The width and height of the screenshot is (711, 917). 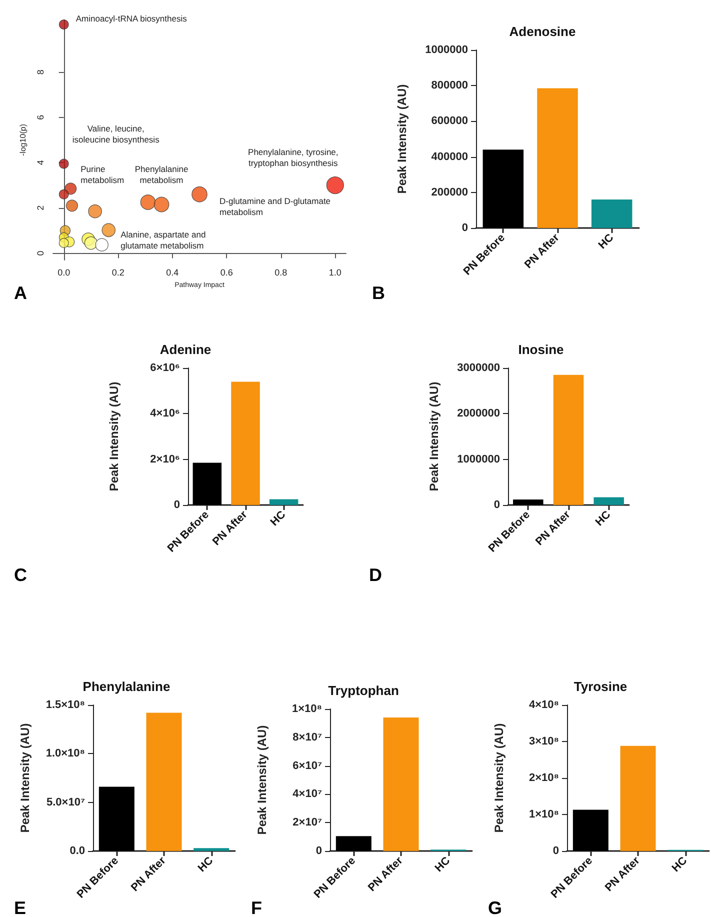 What do you see at coordinates (478, 368) in the screenshot?
I see `y-tick-label: 3000000` at bounding box center [478, 368].